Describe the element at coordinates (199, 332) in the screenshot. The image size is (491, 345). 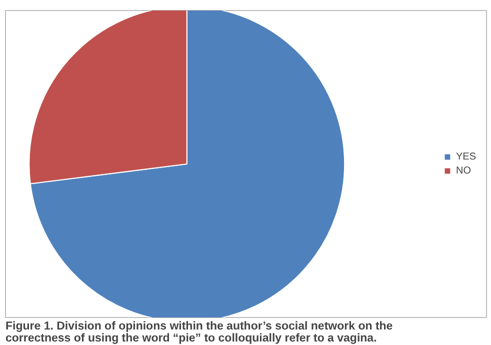
I see `caption: Figure 1. Division of opinions within the author’s social network on the correctness of using the word “pie” to colloquially refer to a vagina.` at that location.